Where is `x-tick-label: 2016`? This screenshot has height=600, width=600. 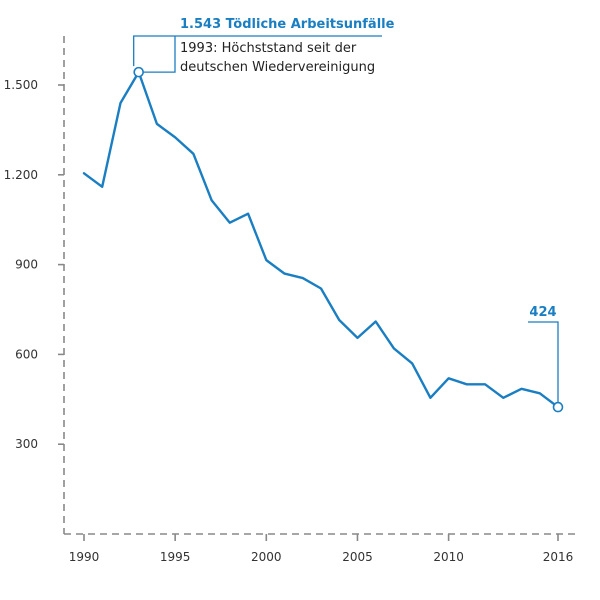 x-tick-label: 2016 is located at coordinates (558, 557).